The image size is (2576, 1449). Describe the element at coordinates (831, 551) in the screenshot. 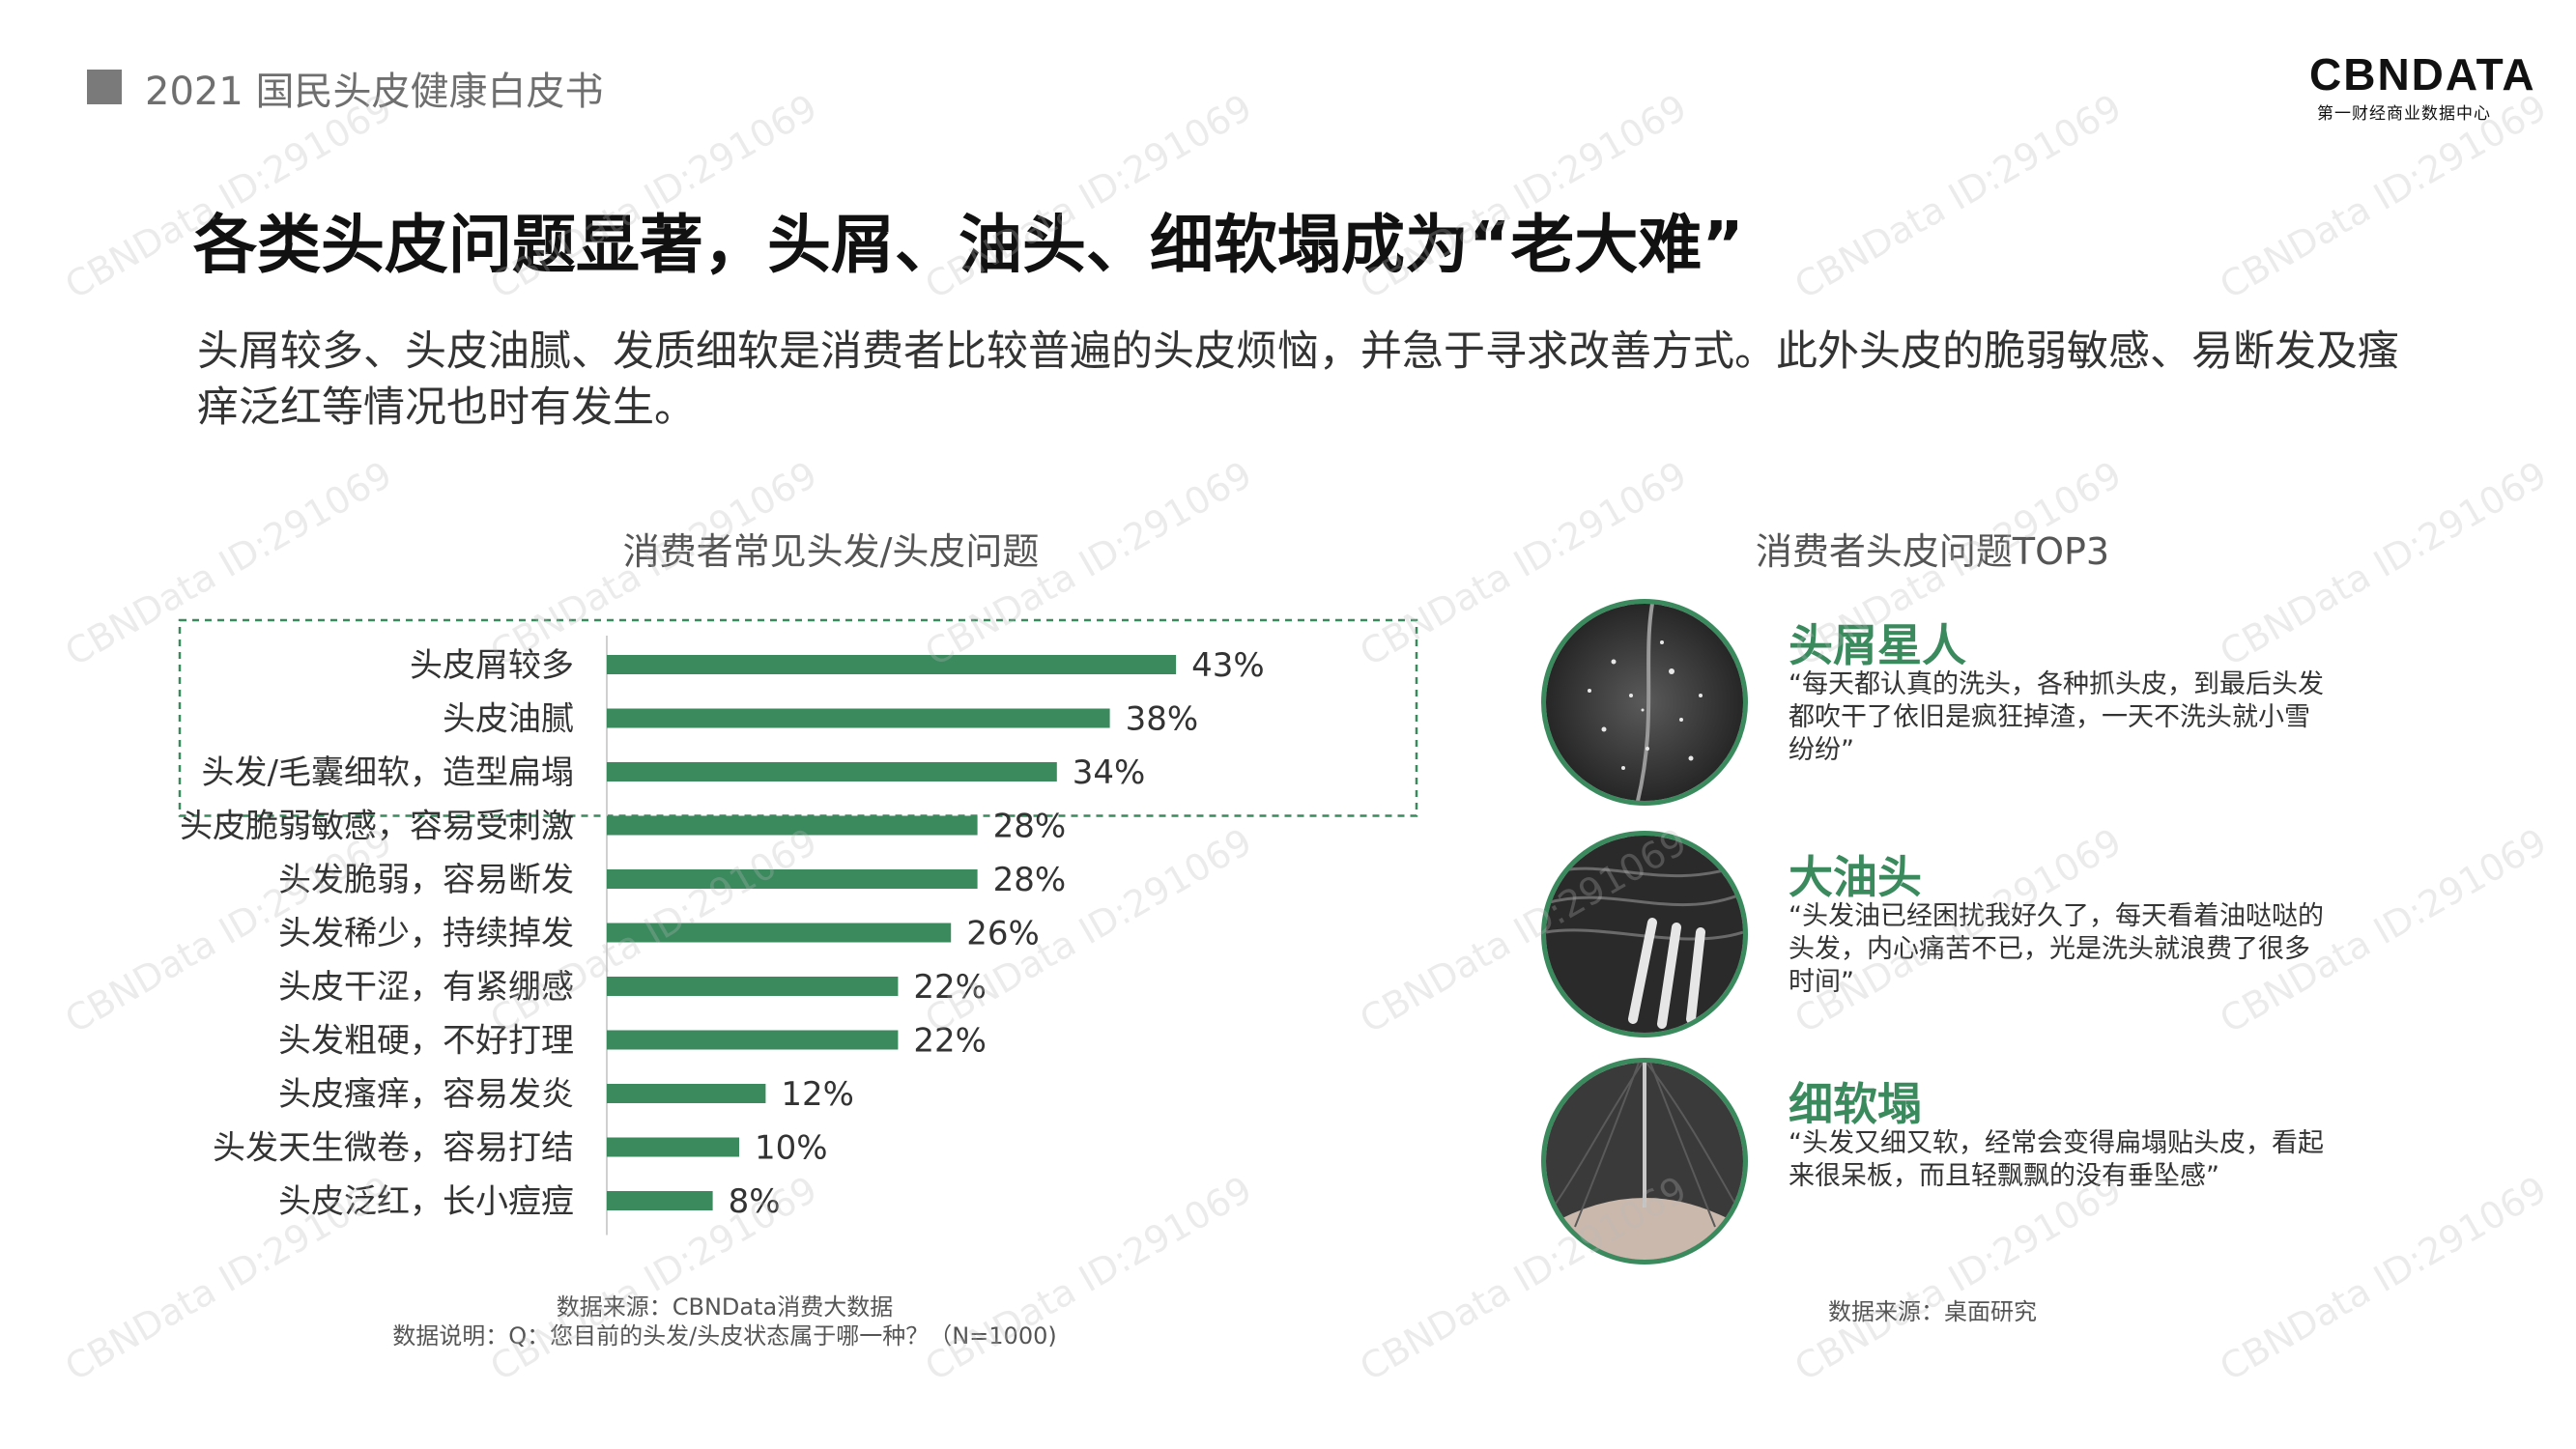

I see `chart-title: 消费者常见头发/头皮问题` at that location.